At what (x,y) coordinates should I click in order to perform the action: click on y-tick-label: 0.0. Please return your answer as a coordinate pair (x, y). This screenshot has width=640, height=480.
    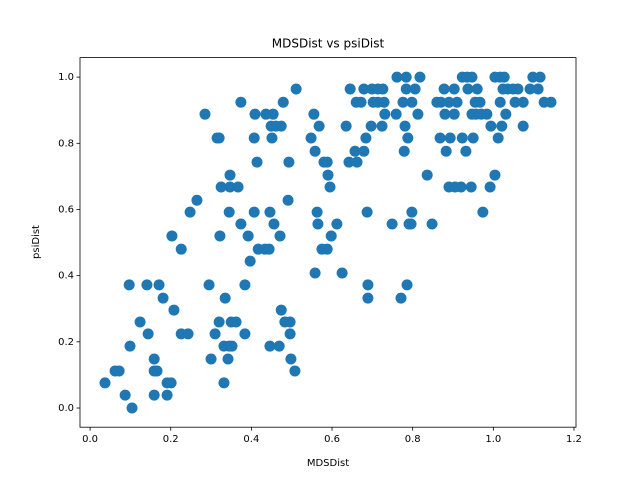
    Looking at the image, I should click on (66, 408).